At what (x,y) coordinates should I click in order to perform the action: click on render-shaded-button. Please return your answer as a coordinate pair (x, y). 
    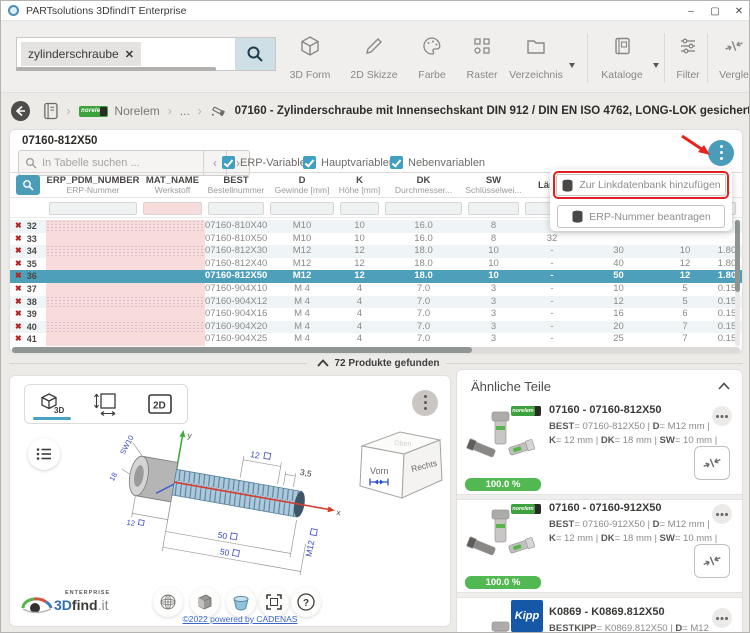
    Looking at the image, I should click on (205, 602).